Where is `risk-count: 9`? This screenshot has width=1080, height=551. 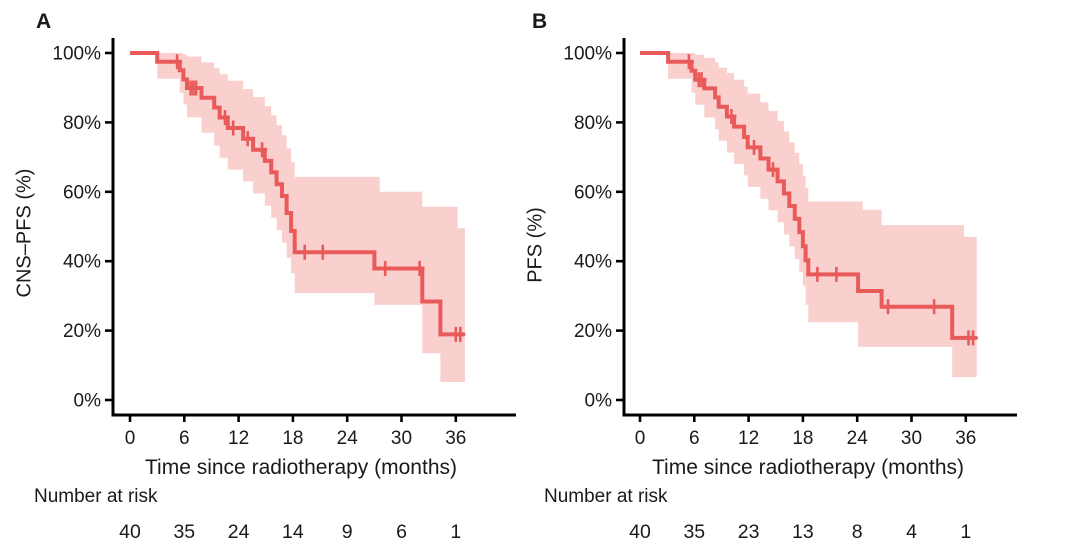
risk-count: 9 is located at coordinates (347, 532).